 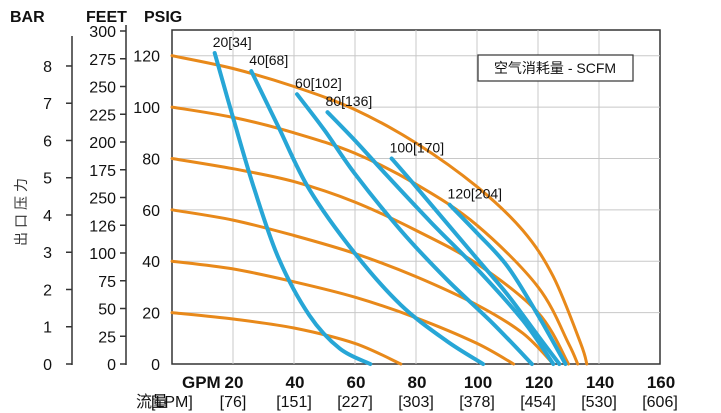 What do you see at coordinates (349, 101) in the screenshot?
I see `air-curve-label: 80[136]` at bounding box center [349, 101].